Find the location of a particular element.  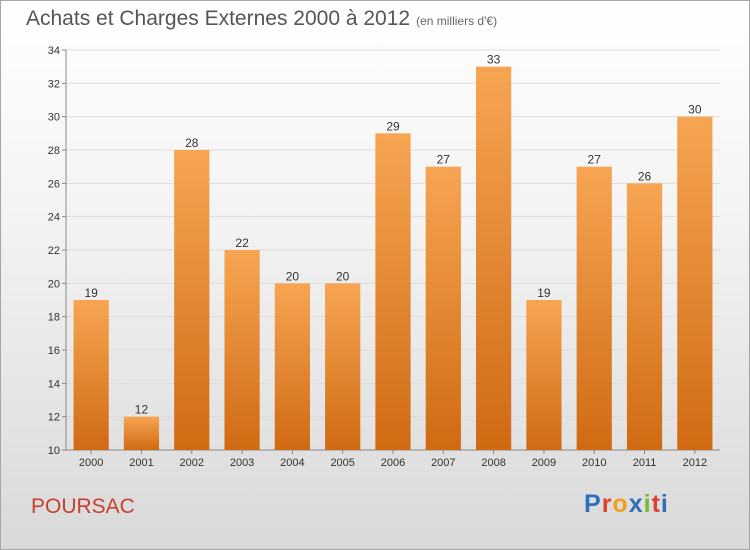

x-tick-label: 2011 is located at coordinates (645, 463).